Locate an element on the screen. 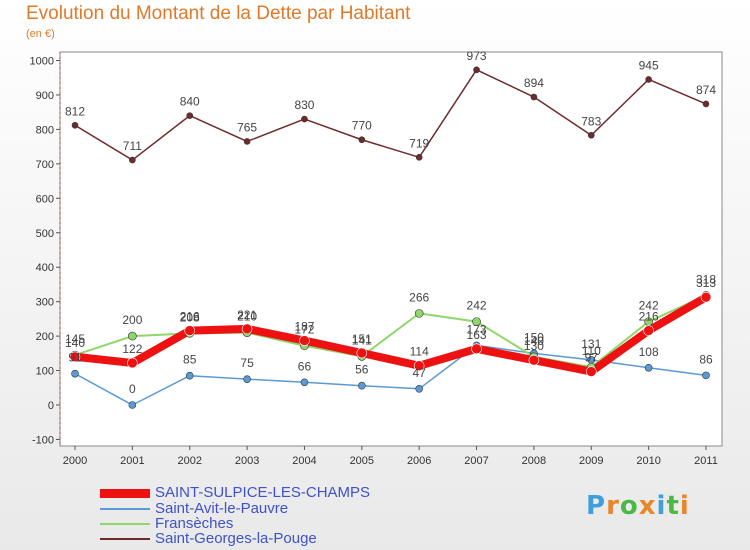  data-label: 97 is located at coordinates (592, 358).